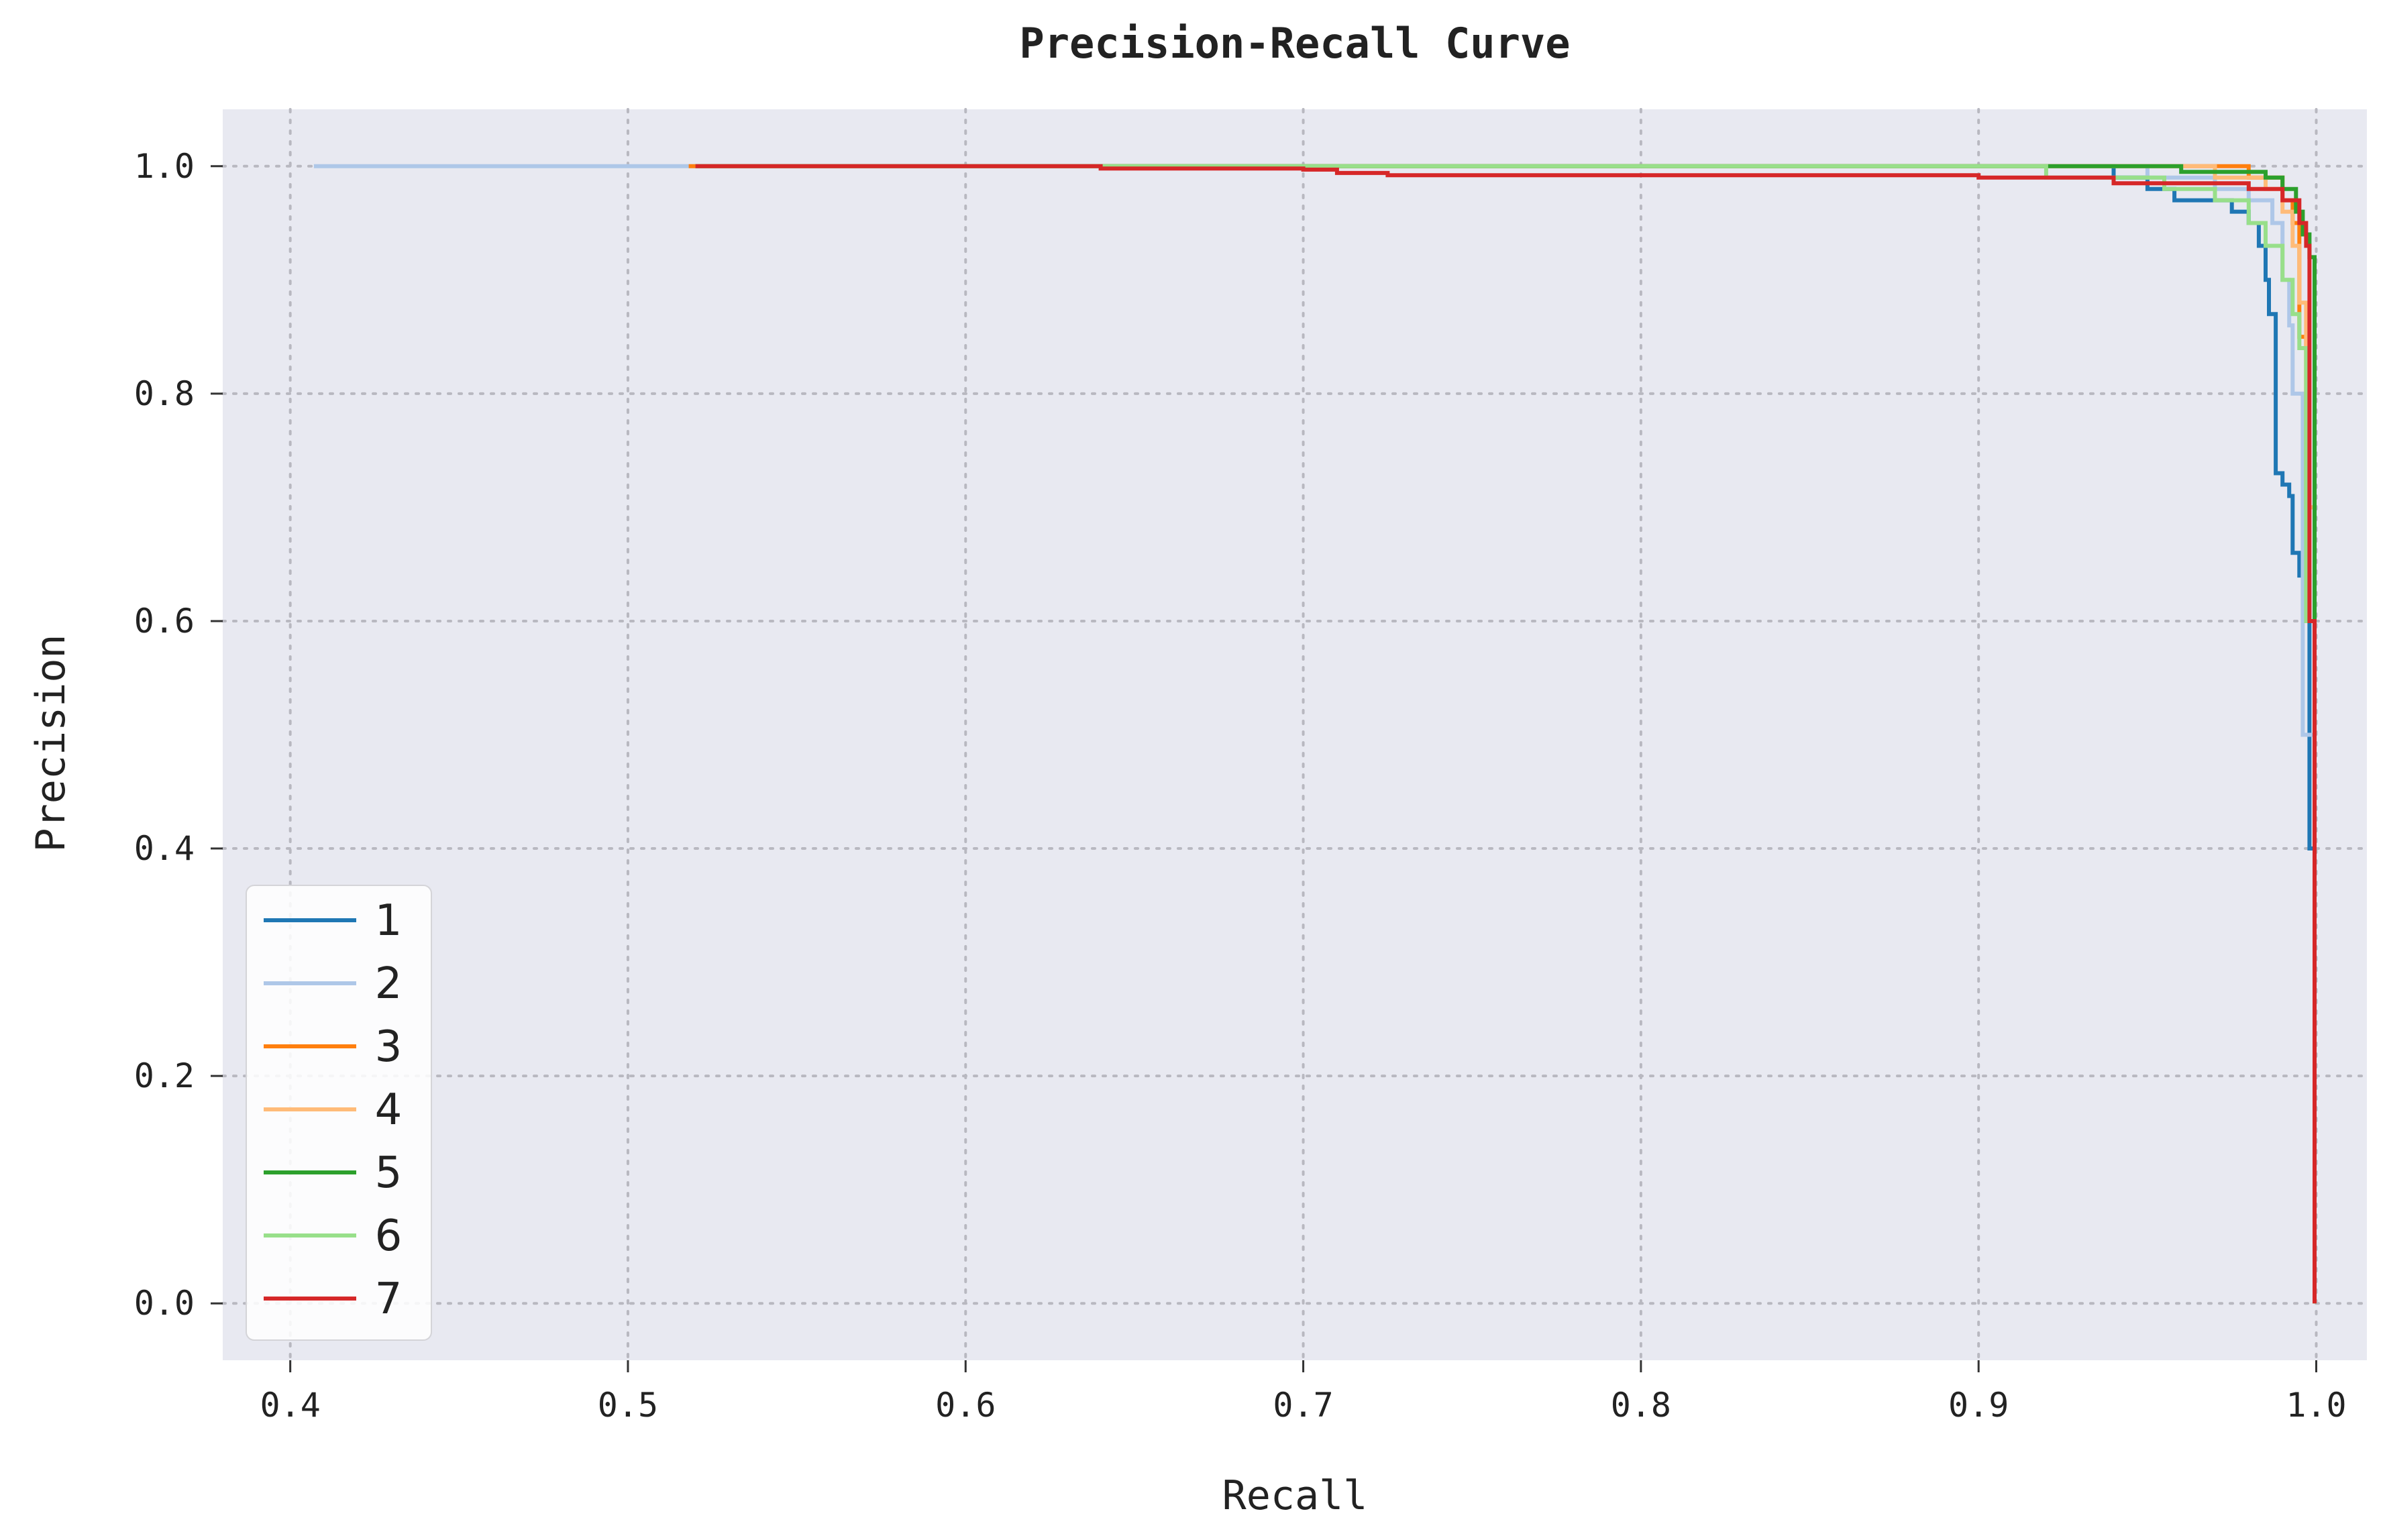  I want to click on legend-label-4: 4, so click(389, 1110).